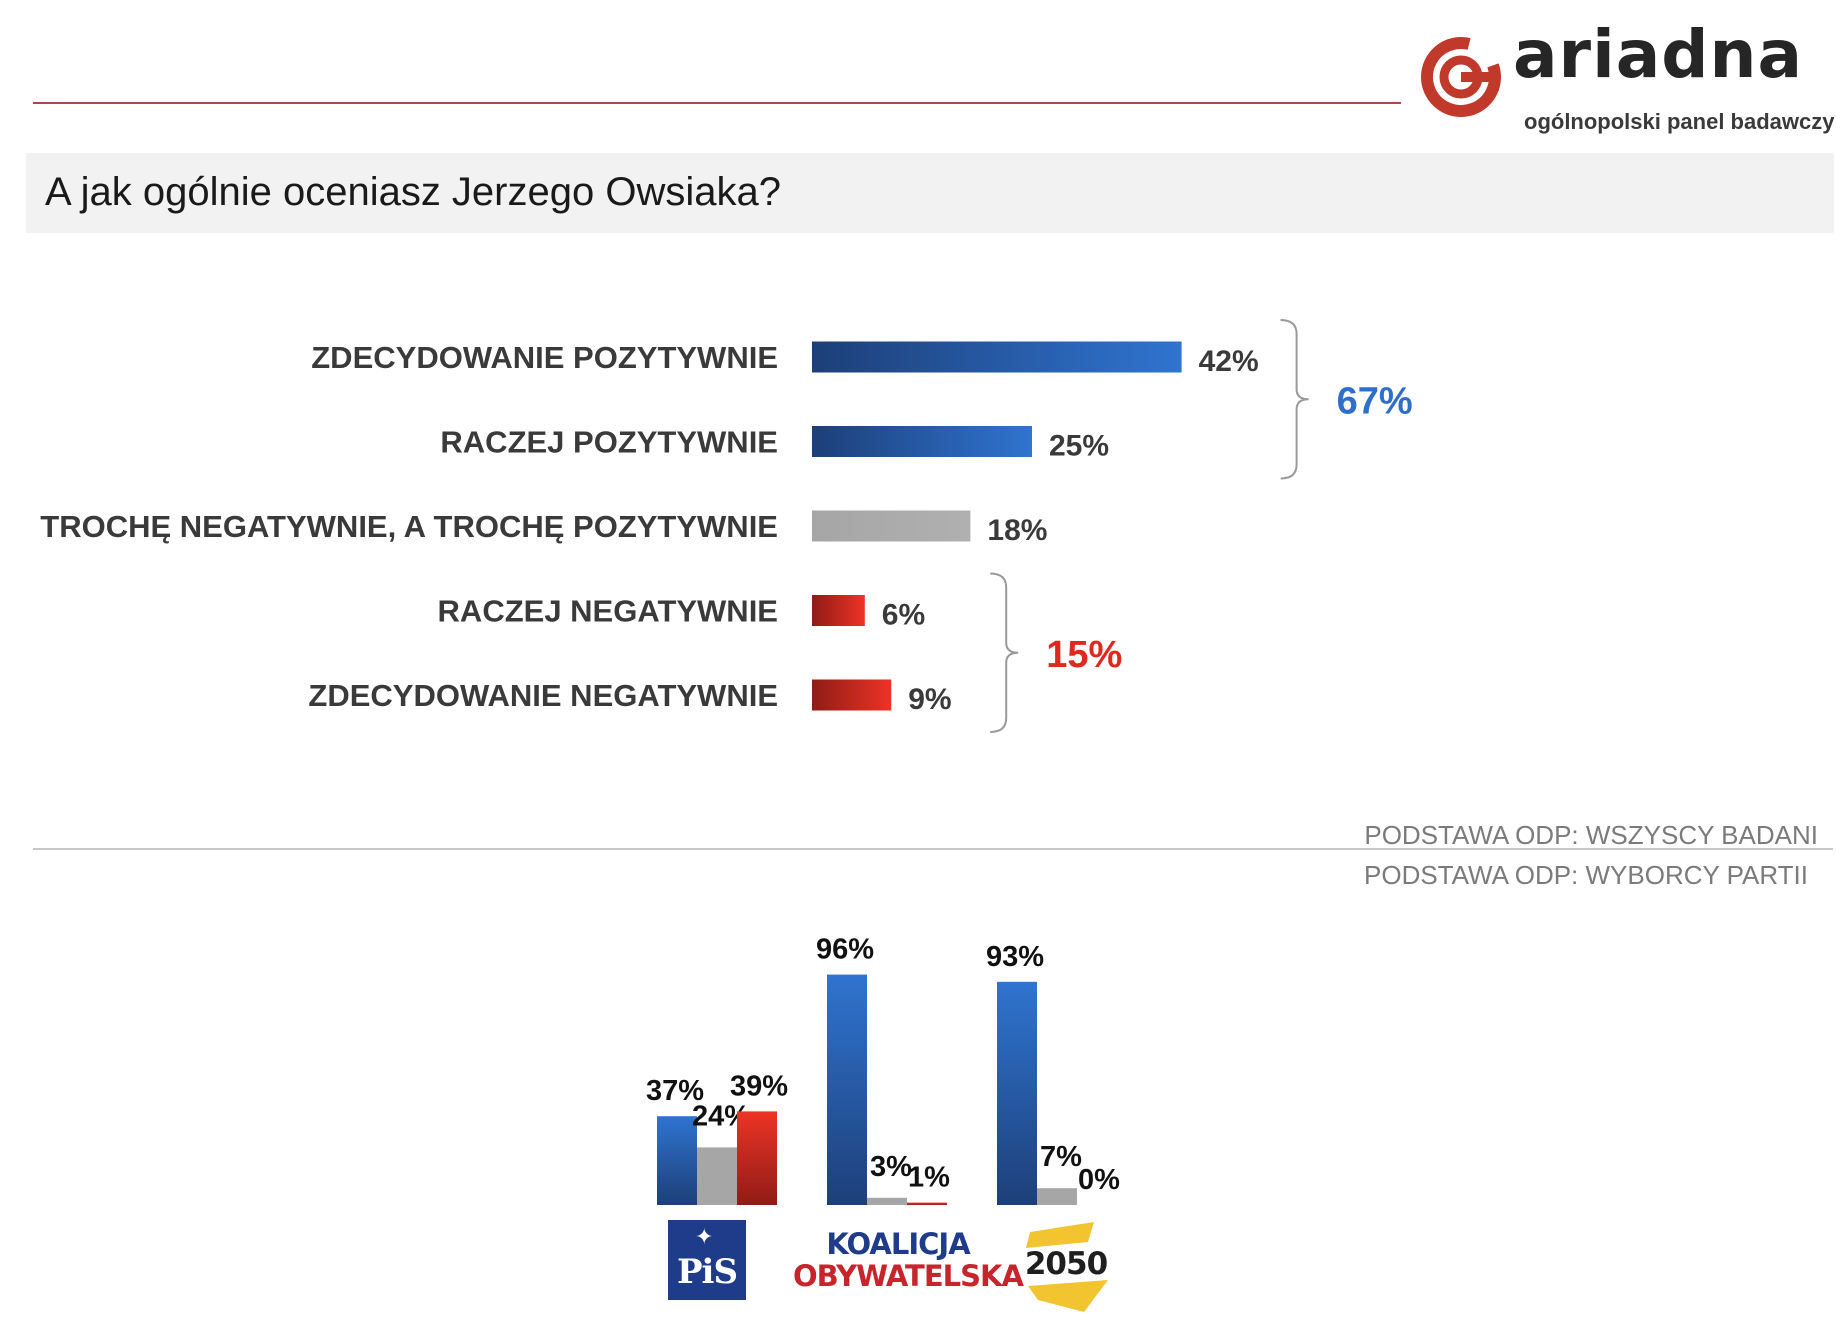 This screenshot has height=1336, width=1836. What do you see at coordinates (707, 1272) in the screenshot?
I see `pis-logo-text: PiS` at bounding box center [707, 1272].